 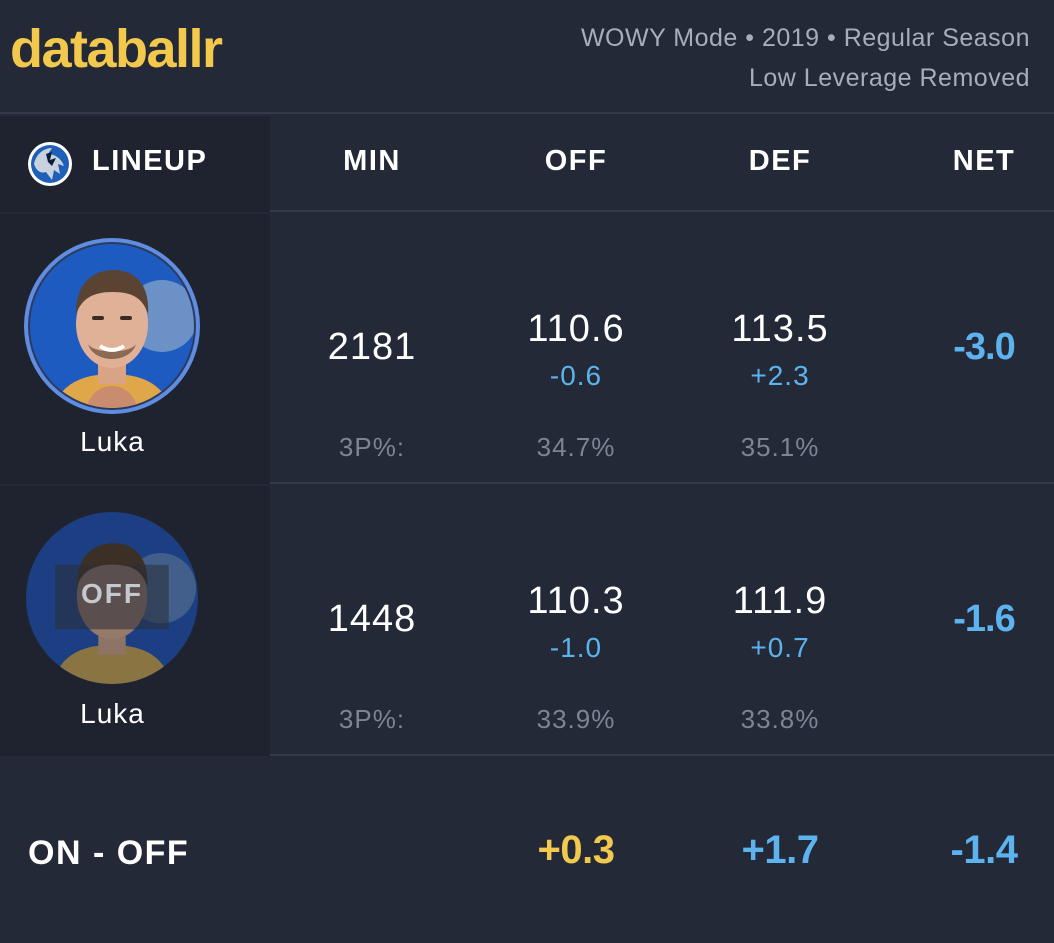 I want to click on player-cell: Luka, so click(x=135, y=349).